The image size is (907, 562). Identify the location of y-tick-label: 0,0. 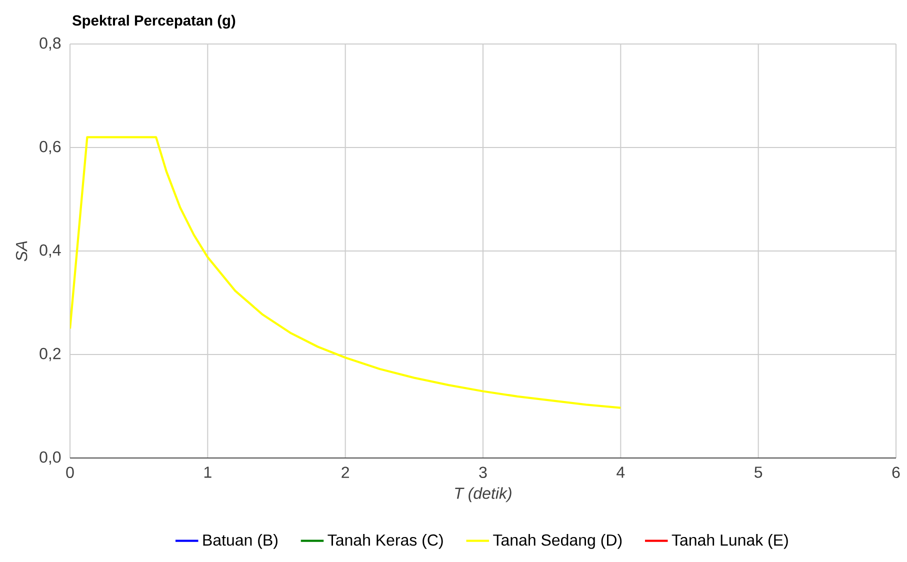
(50, 458).